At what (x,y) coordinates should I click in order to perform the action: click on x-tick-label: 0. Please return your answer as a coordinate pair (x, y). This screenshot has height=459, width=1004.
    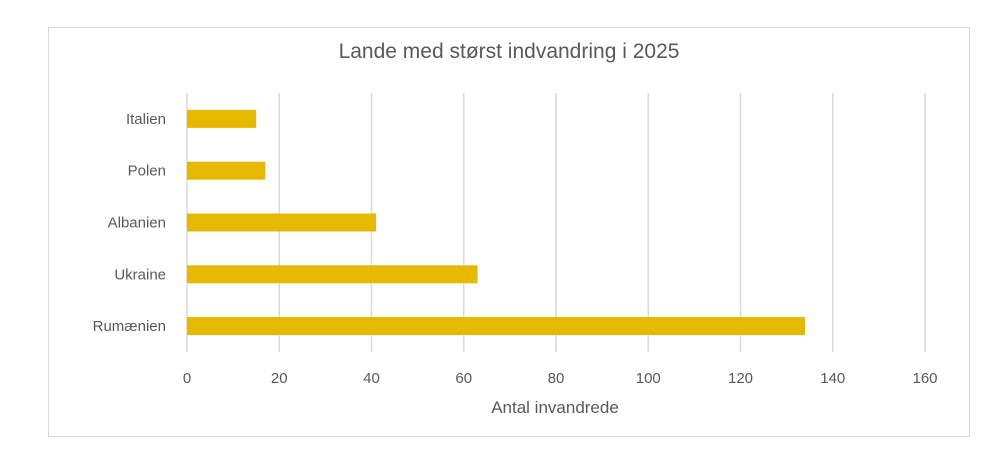
    Looking at the image, I should click on (187, 378).